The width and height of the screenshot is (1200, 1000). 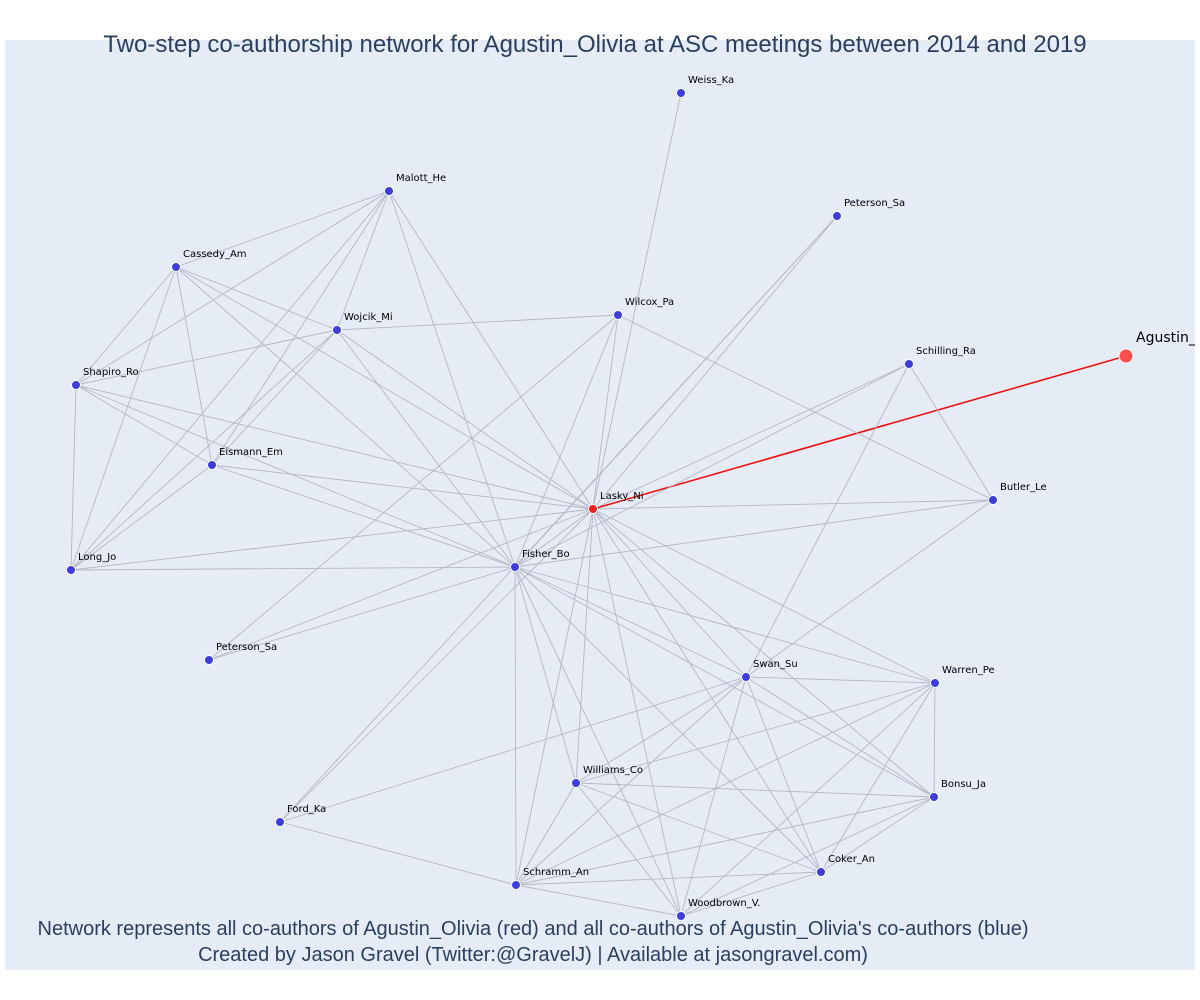 What do you see at coordinates (1165, 338) in the screenshot?
I see `node-label-agustin: Agustin_` at bounding box center [1165, 338].